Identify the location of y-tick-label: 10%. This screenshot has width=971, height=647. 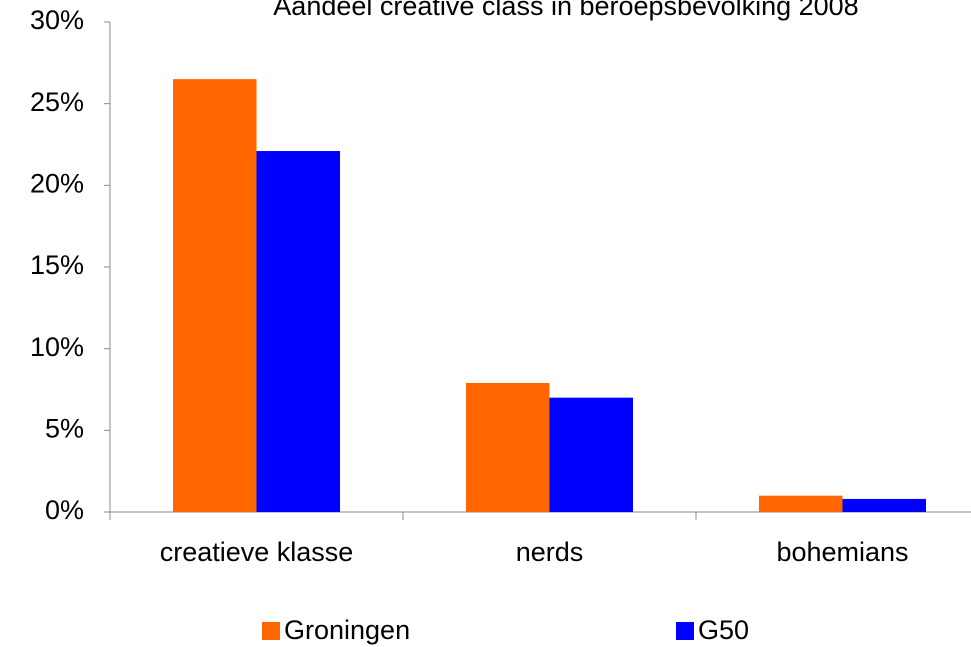
(57, 347).